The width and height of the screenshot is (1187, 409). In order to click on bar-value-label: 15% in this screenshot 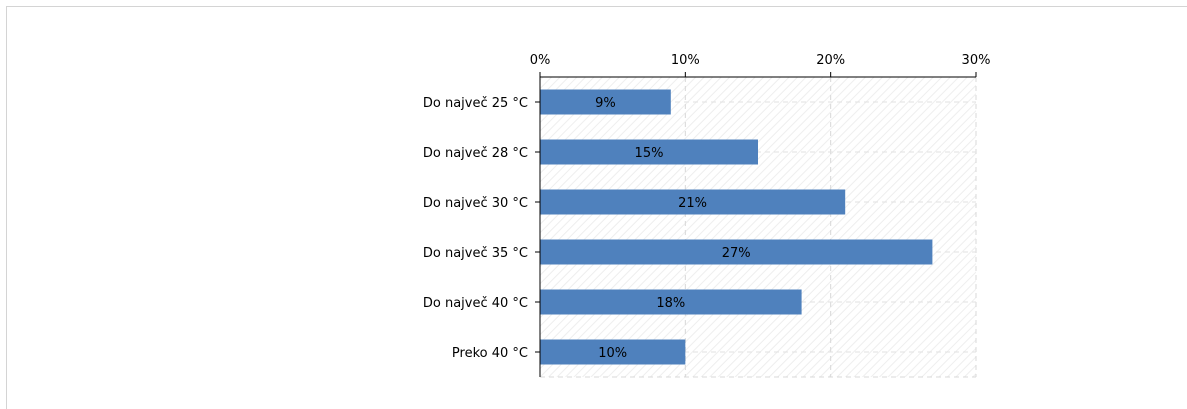, I will do `click(649, 153)`.